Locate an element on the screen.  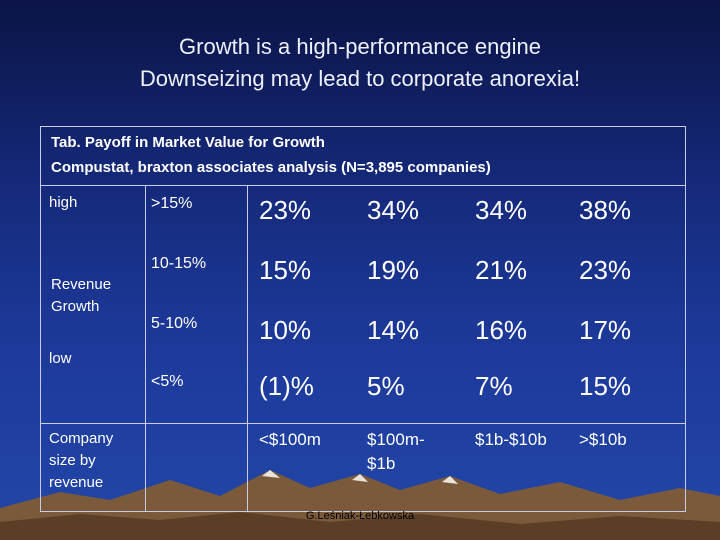
label-column-divider is located at coordinates (145, 348).